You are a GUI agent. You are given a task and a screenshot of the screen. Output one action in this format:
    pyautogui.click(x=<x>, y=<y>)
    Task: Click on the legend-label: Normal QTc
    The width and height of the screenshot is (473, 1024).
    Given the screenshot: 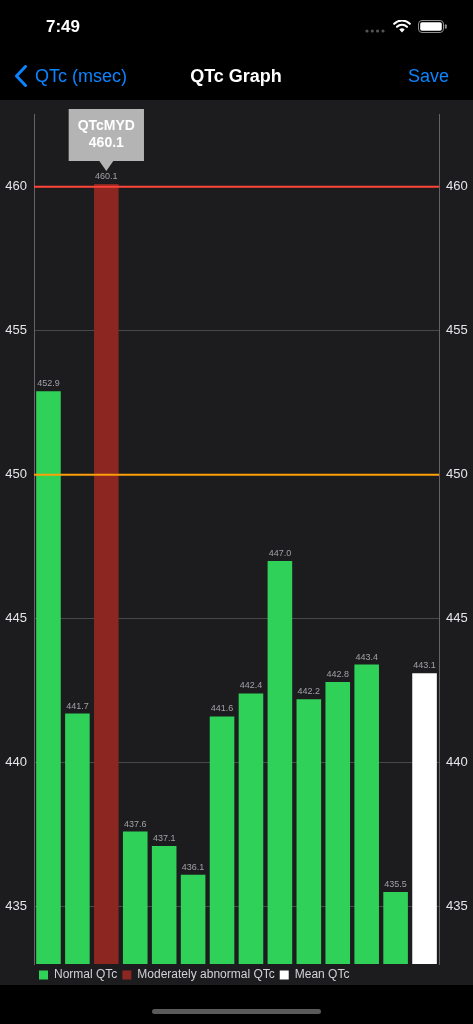 What is the action you would take?
    pyautogui.click(x=86, y=974)
    